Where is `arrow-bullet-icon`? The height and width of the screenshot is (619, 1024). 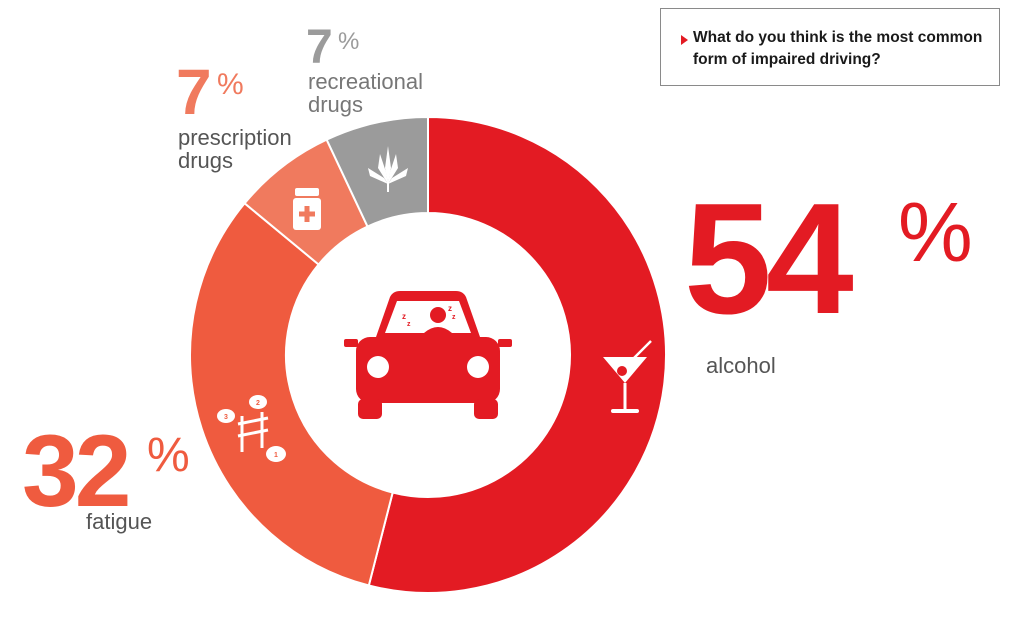 arrow-bullet-icon is located at coordinates (684, 40).